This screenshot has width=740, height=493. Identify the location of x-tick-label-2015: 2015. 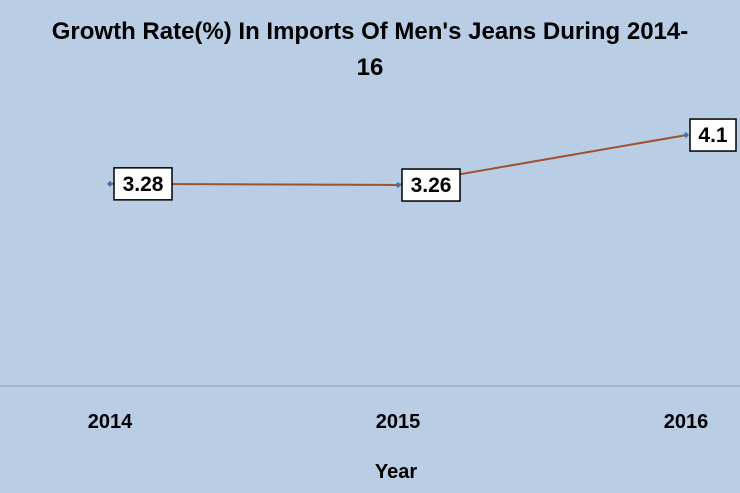
(398, 422).